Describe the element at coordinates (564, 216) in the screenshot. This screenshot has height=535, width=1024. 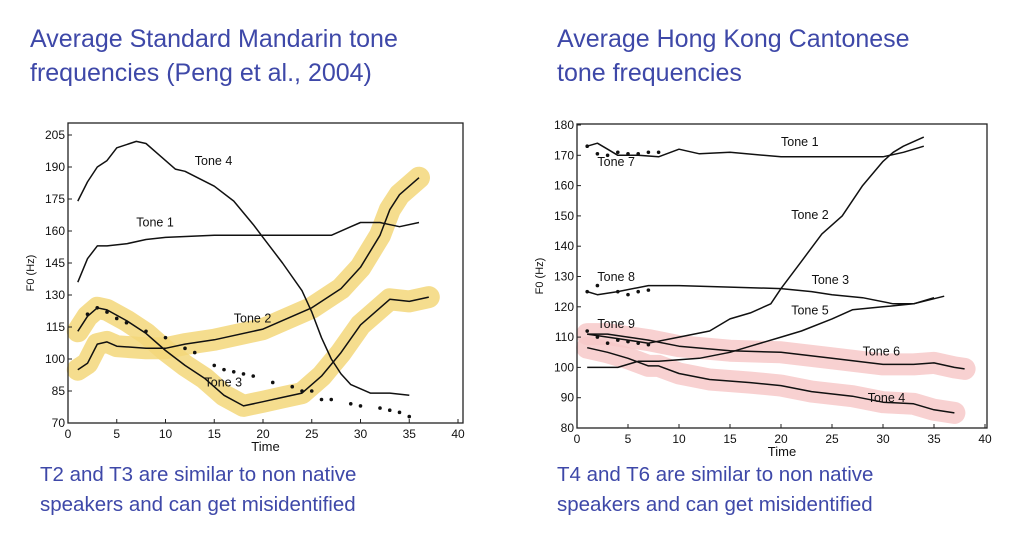
I see `y-tick-label: 150` at that location.